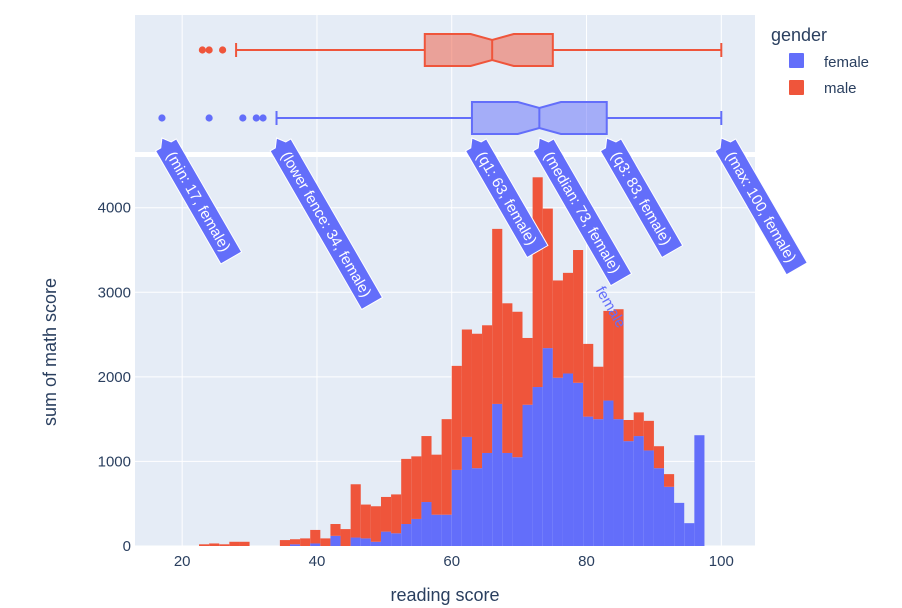 This screenshot has height=608, width=902. I want to click on legend-label-female: female, so click(846, 62).